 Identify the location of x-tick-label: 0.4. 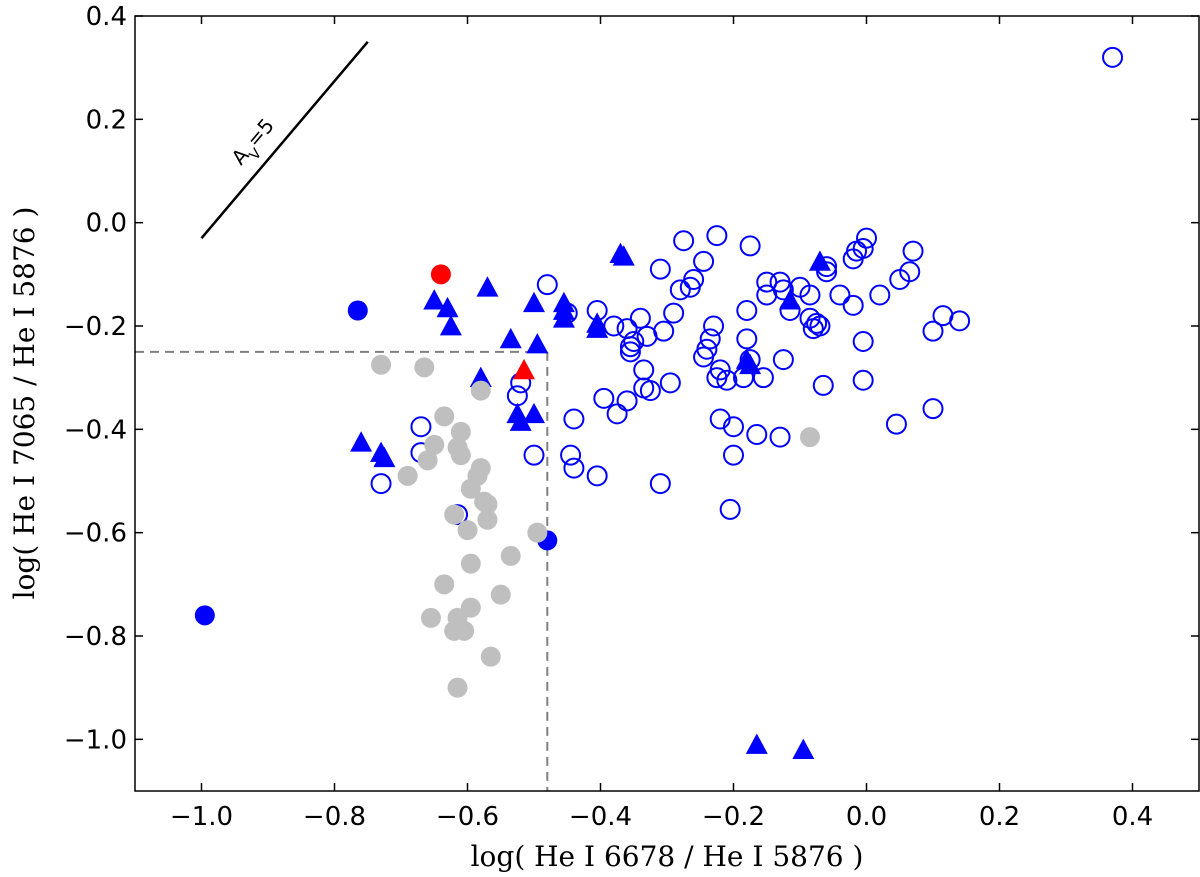
(1132, 817).